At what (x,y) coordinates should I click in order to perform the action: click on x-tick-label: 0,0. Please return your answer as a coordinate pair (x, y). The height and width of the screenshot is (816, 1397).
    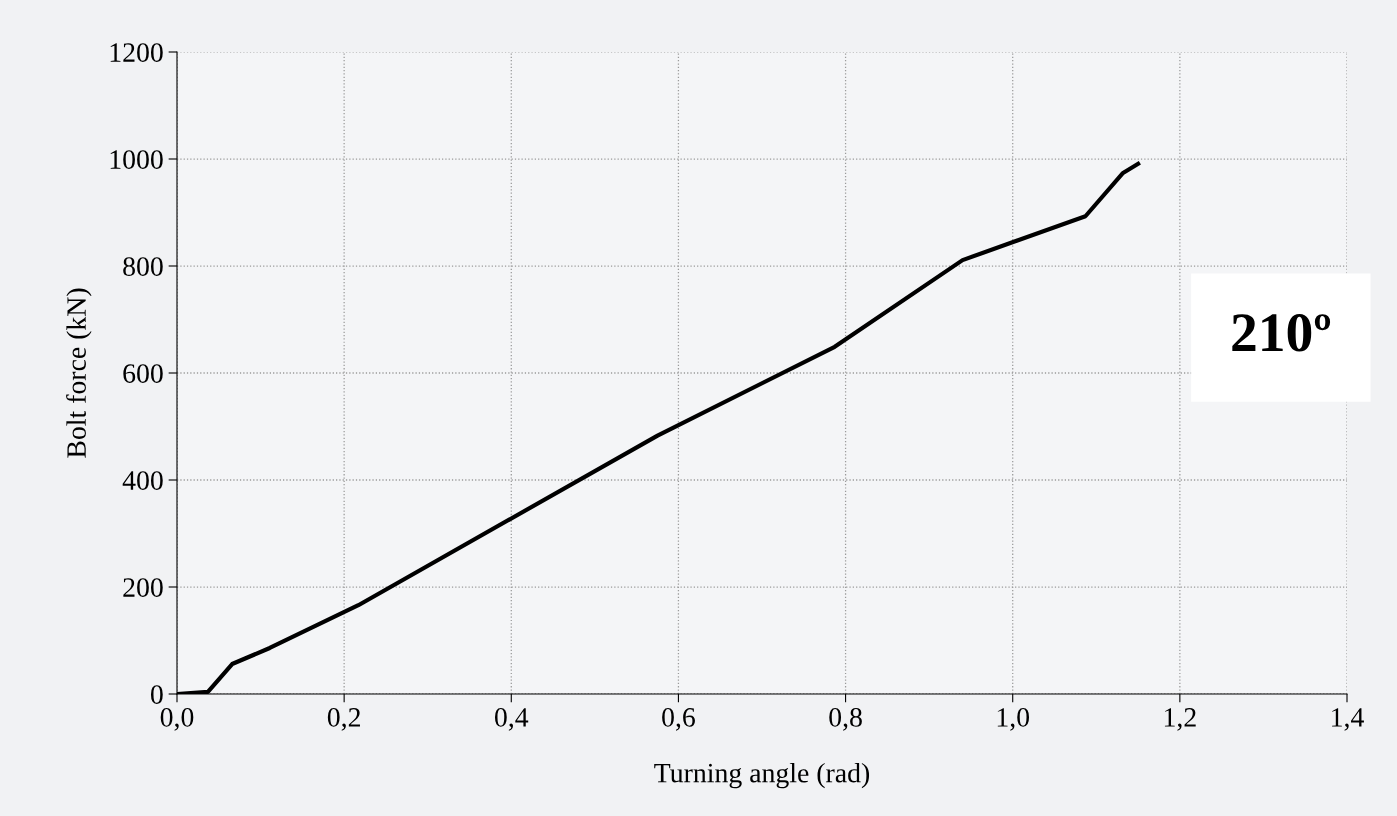
    Looking at the image, I should click on (177, 719).